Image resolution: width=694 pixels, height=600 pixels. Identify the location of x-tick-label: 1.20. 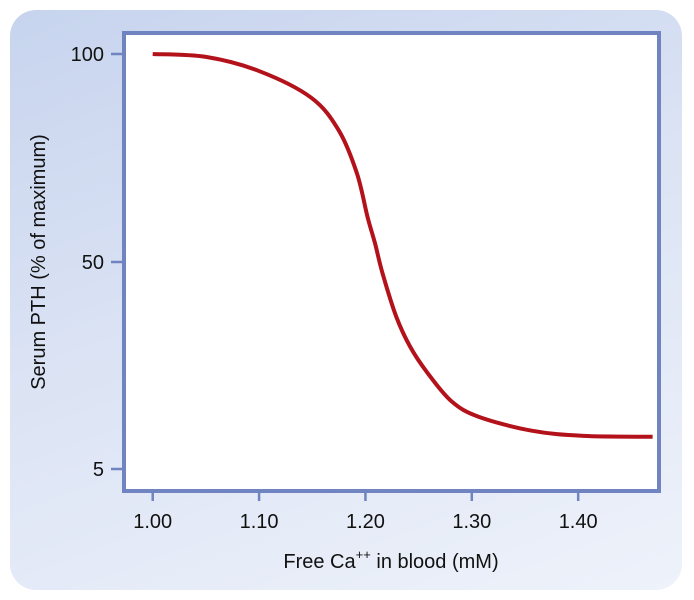
(365, 522).